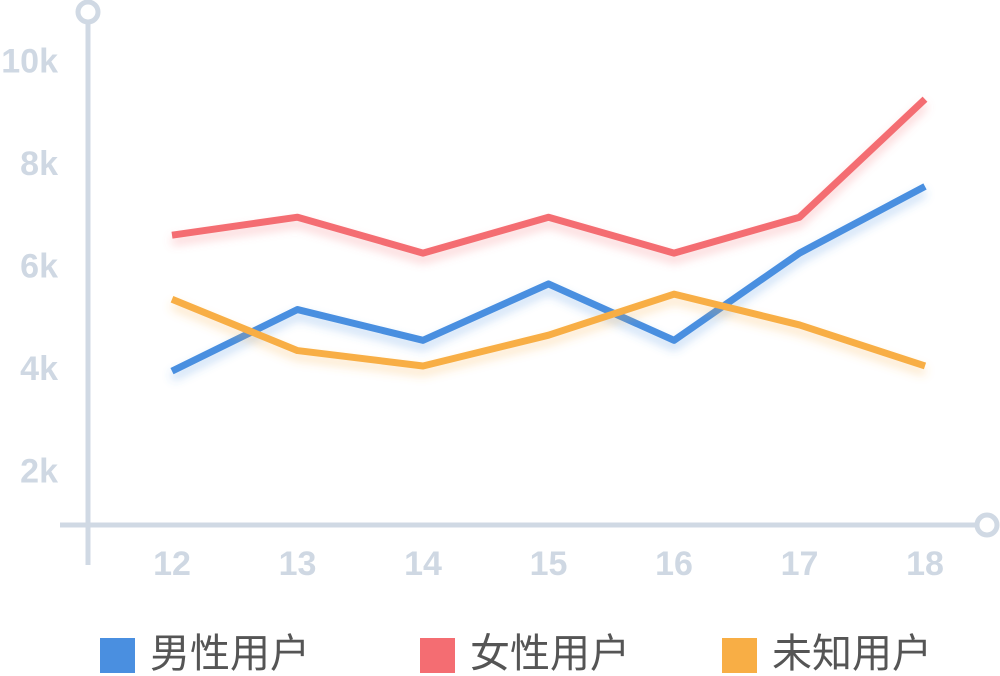 This screenshot has width=1000, height=676. Describe the element at coordinates (925, 564) in the screenshot. I see `x-tick-label: 18` at that location.